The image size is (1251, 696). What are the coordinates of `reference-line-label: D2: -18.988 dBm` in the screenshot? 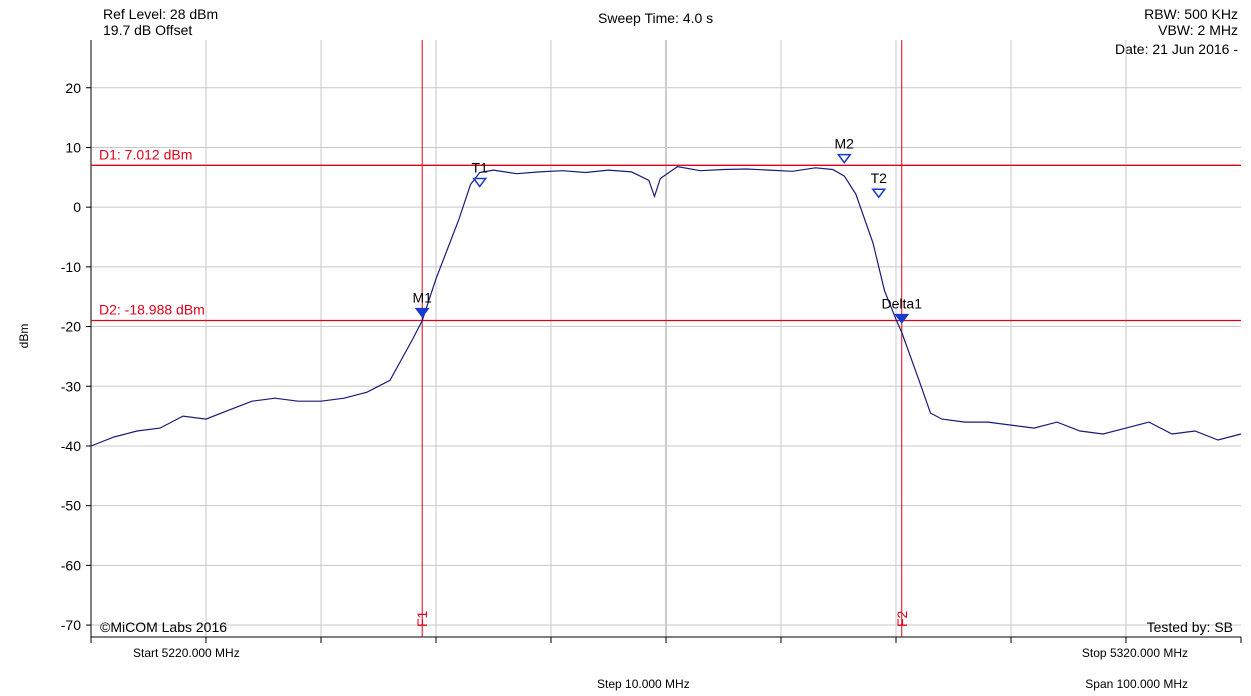 It's located at (152, 310).